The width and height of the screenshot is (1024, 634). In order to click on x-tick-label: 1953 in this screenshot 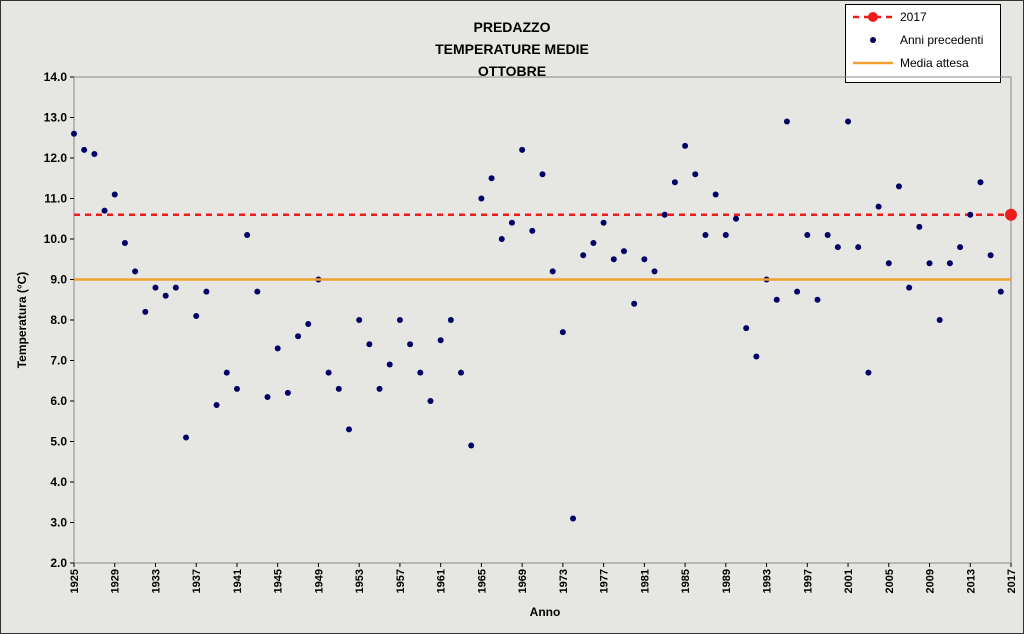, I will do `click(360, 581)`.